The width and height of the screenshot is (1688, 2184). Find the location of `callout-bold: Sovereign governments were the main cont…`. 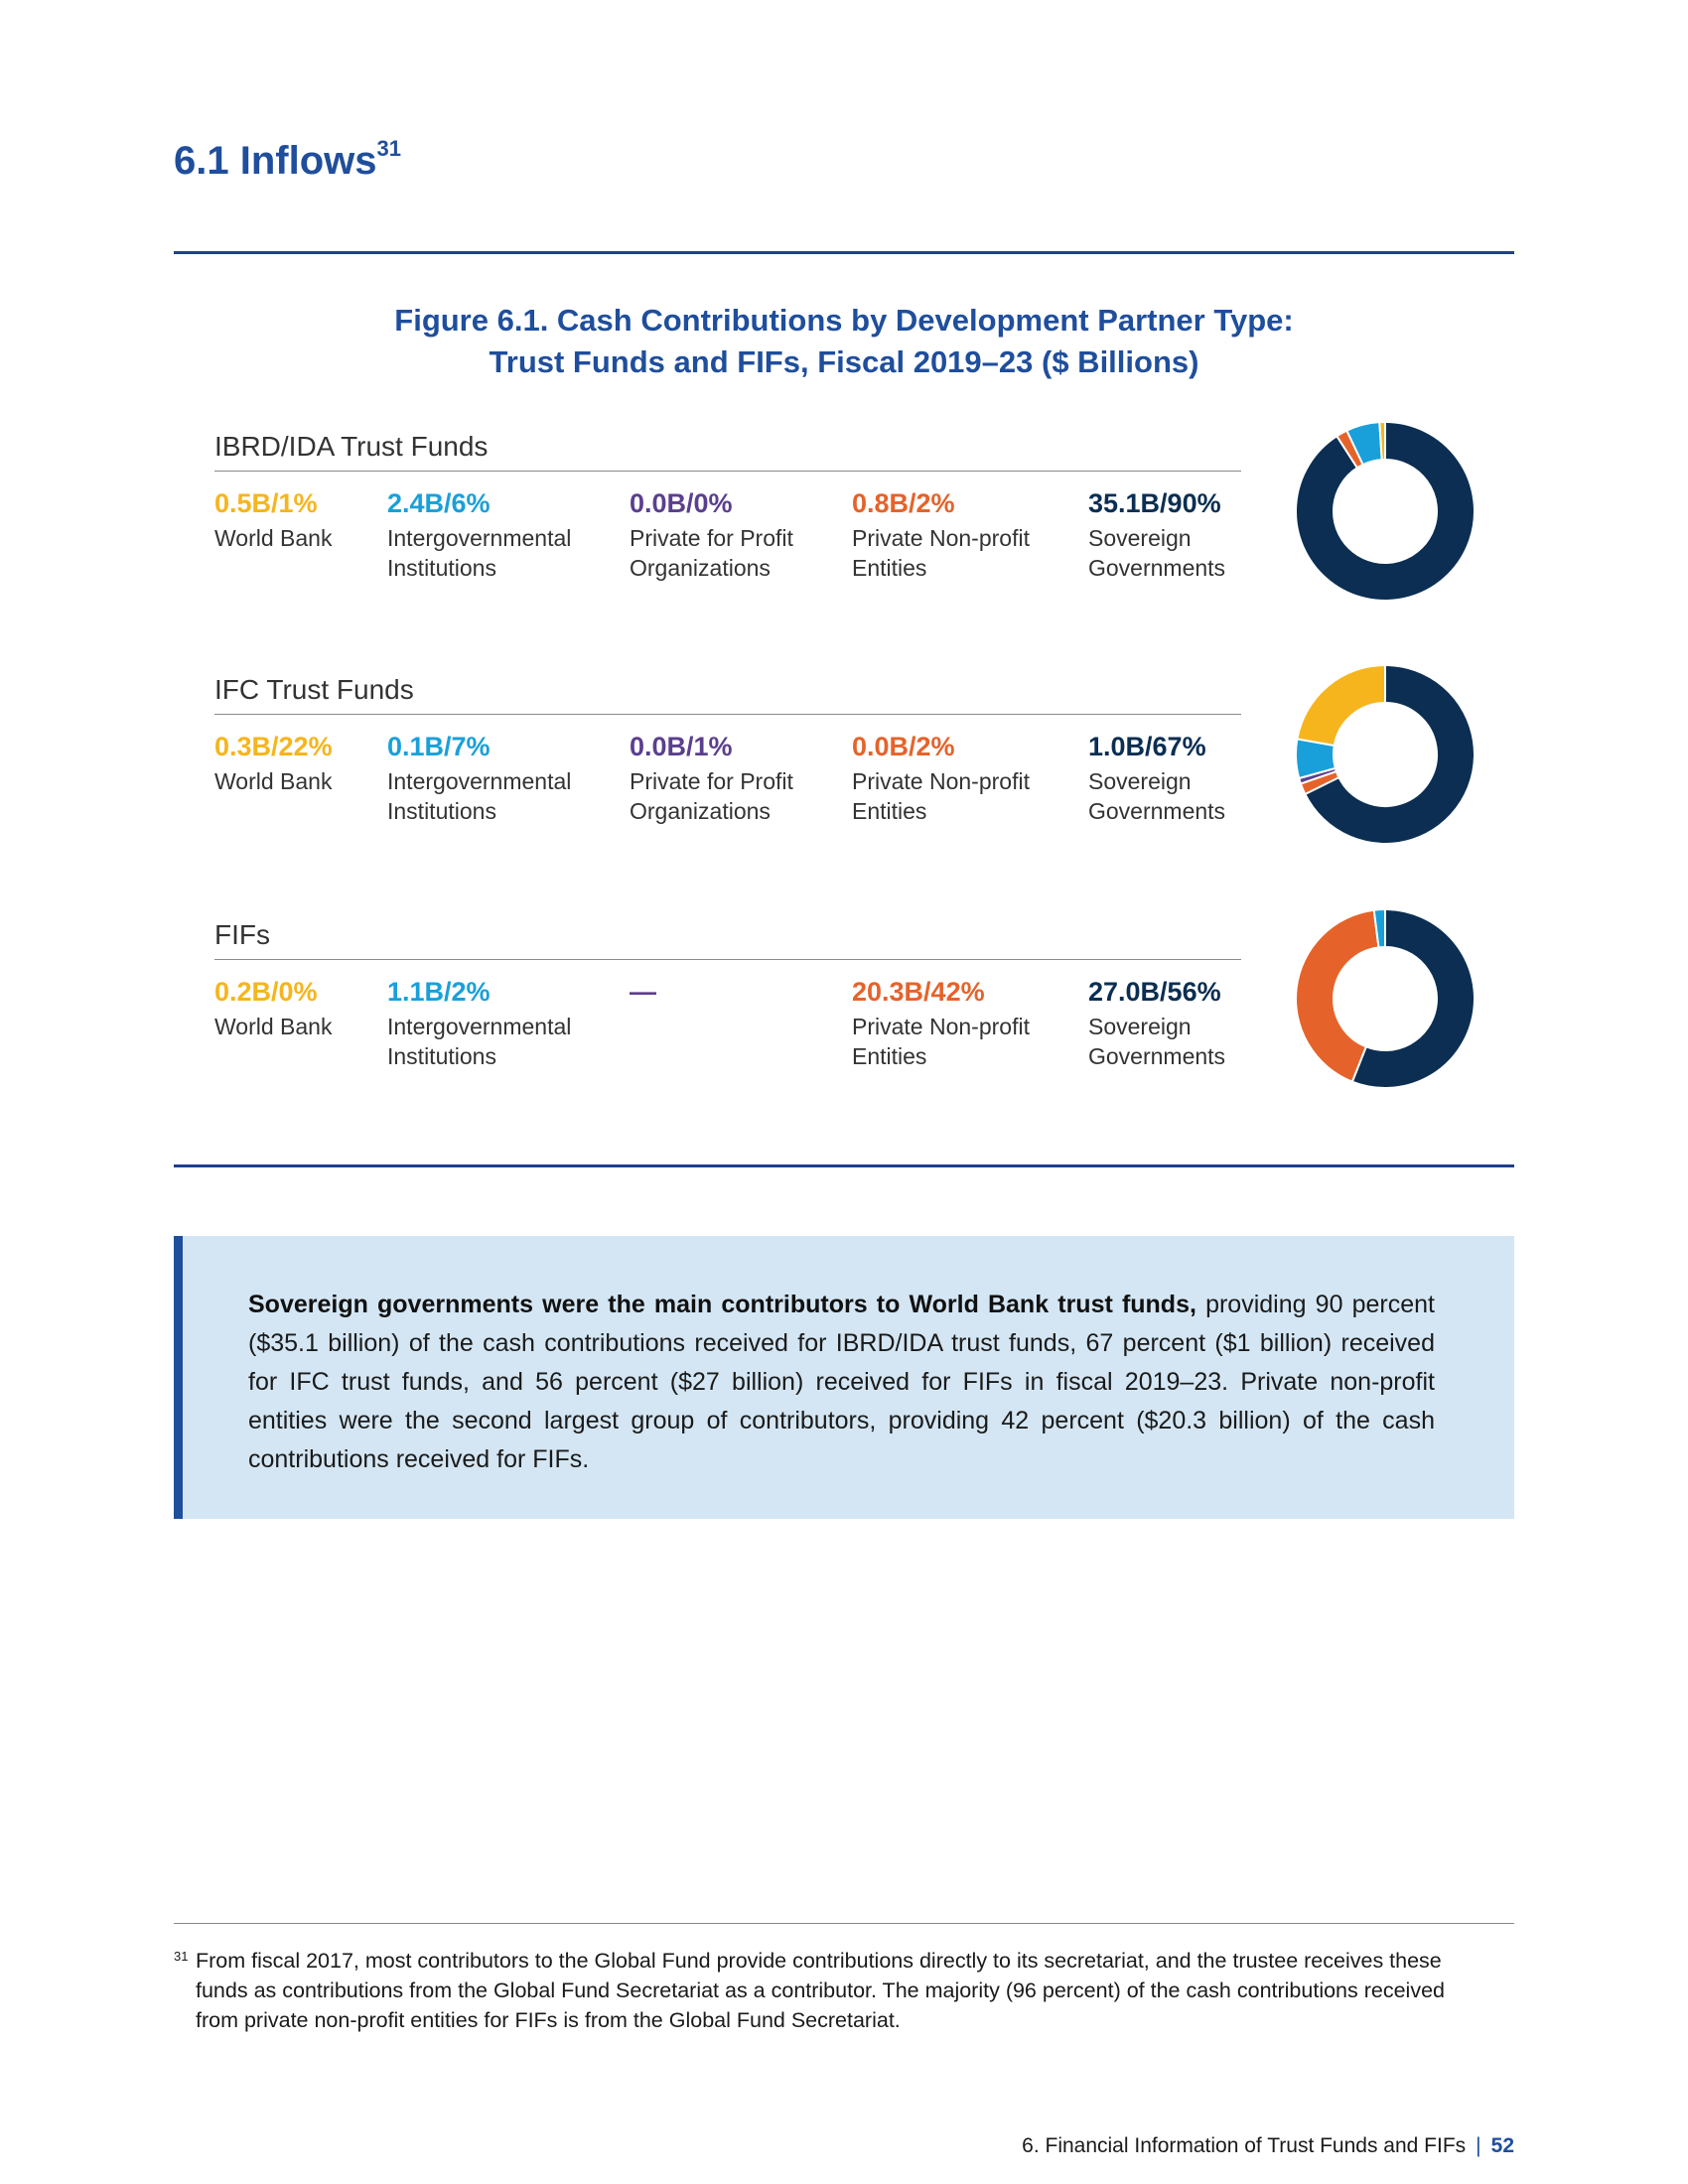

callout-bold: Sovereign governments were the main cont… is located at coordinates (722, 1304).